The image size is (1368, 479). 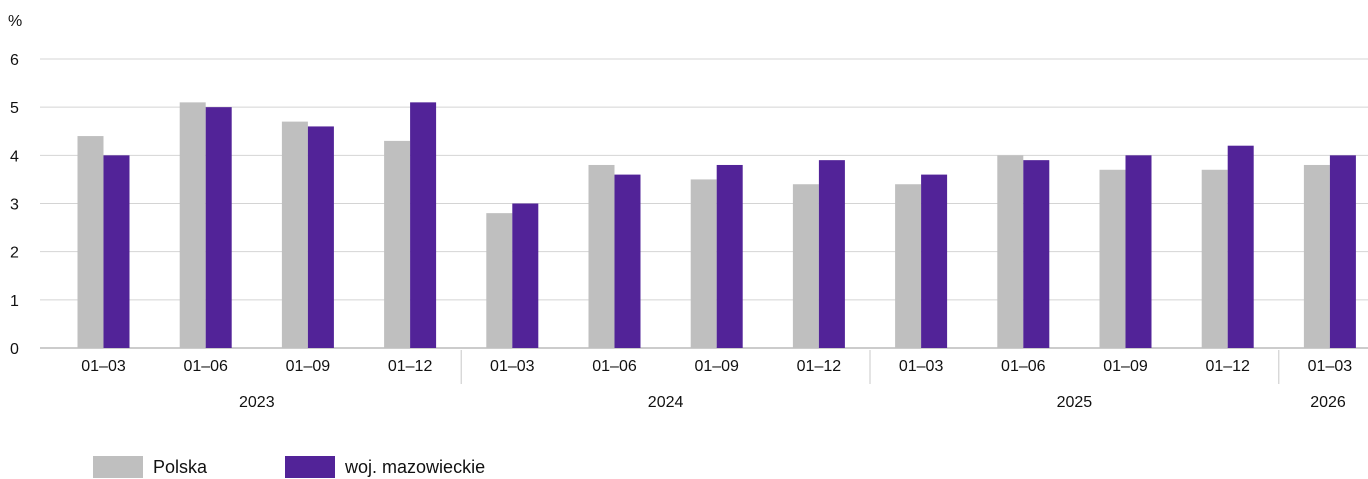 What do you see at coordinates (1328, 402) in the screenshot?
I see `x-group-label: 2026` at bounding box center [1328, 402].